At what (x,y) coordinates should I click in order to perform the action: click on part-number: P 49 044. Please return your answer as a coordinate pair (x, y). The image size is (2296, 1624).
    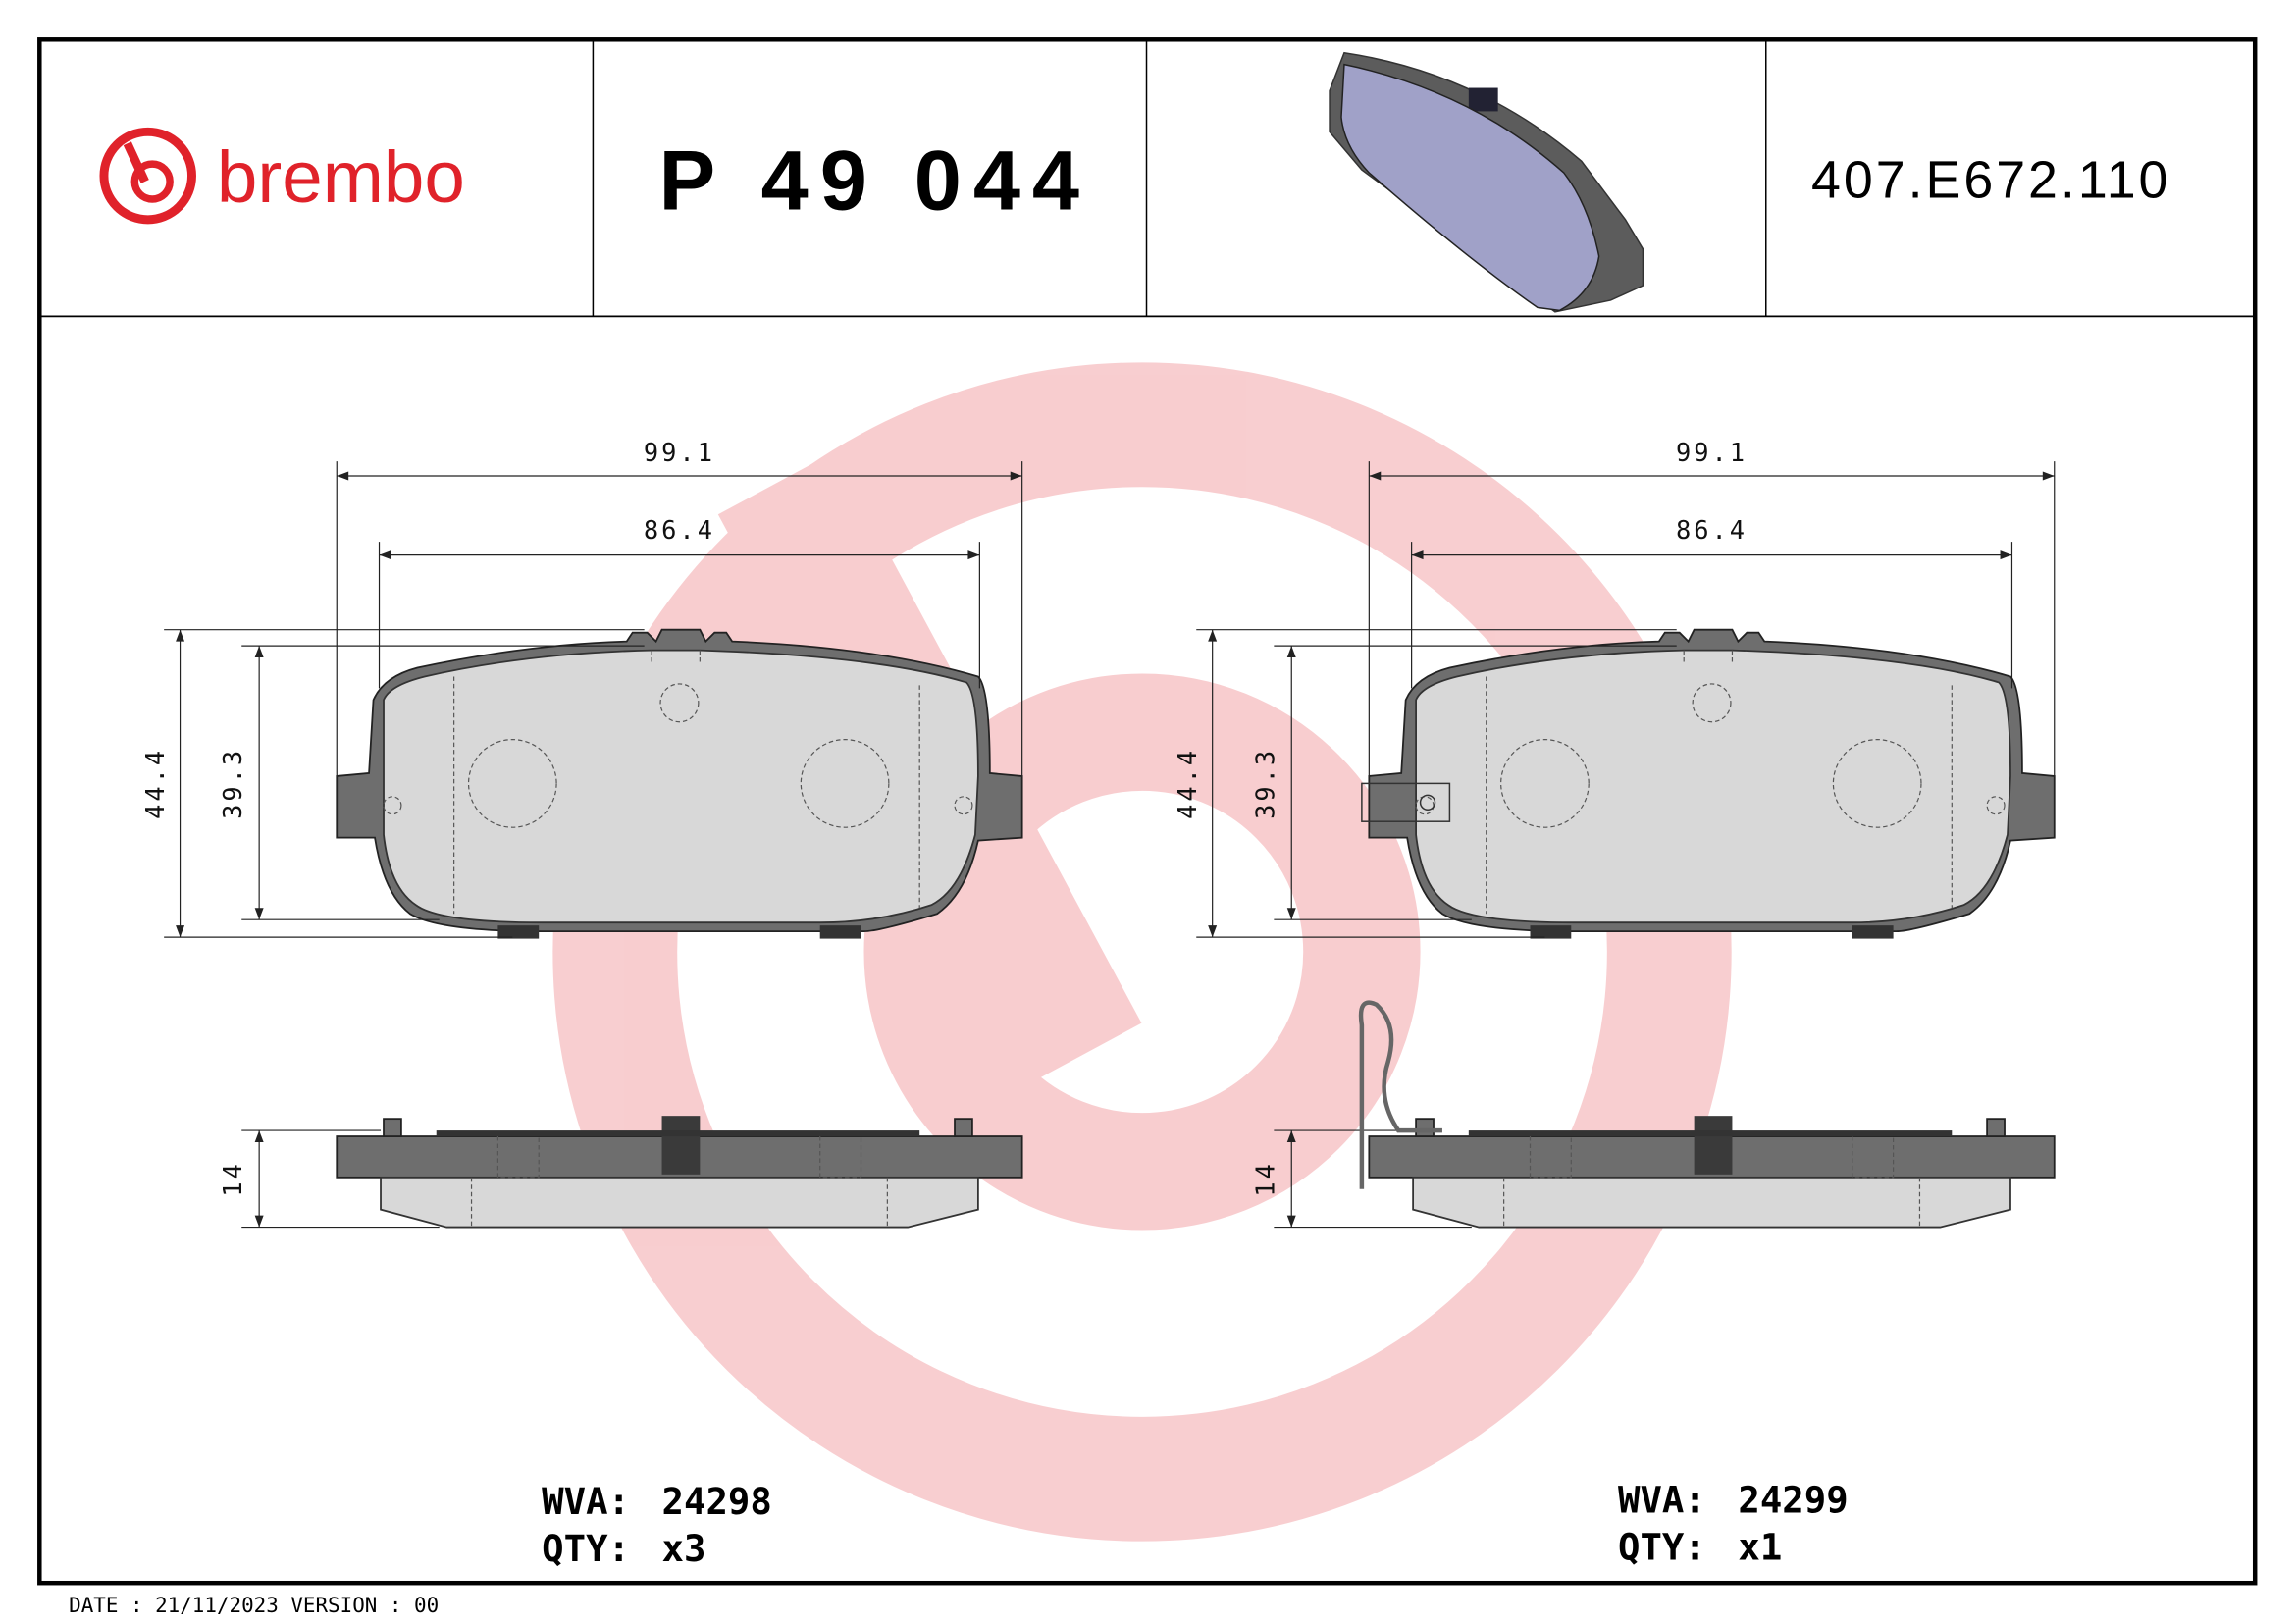
    Looking at the image, I should click on (875, 180).